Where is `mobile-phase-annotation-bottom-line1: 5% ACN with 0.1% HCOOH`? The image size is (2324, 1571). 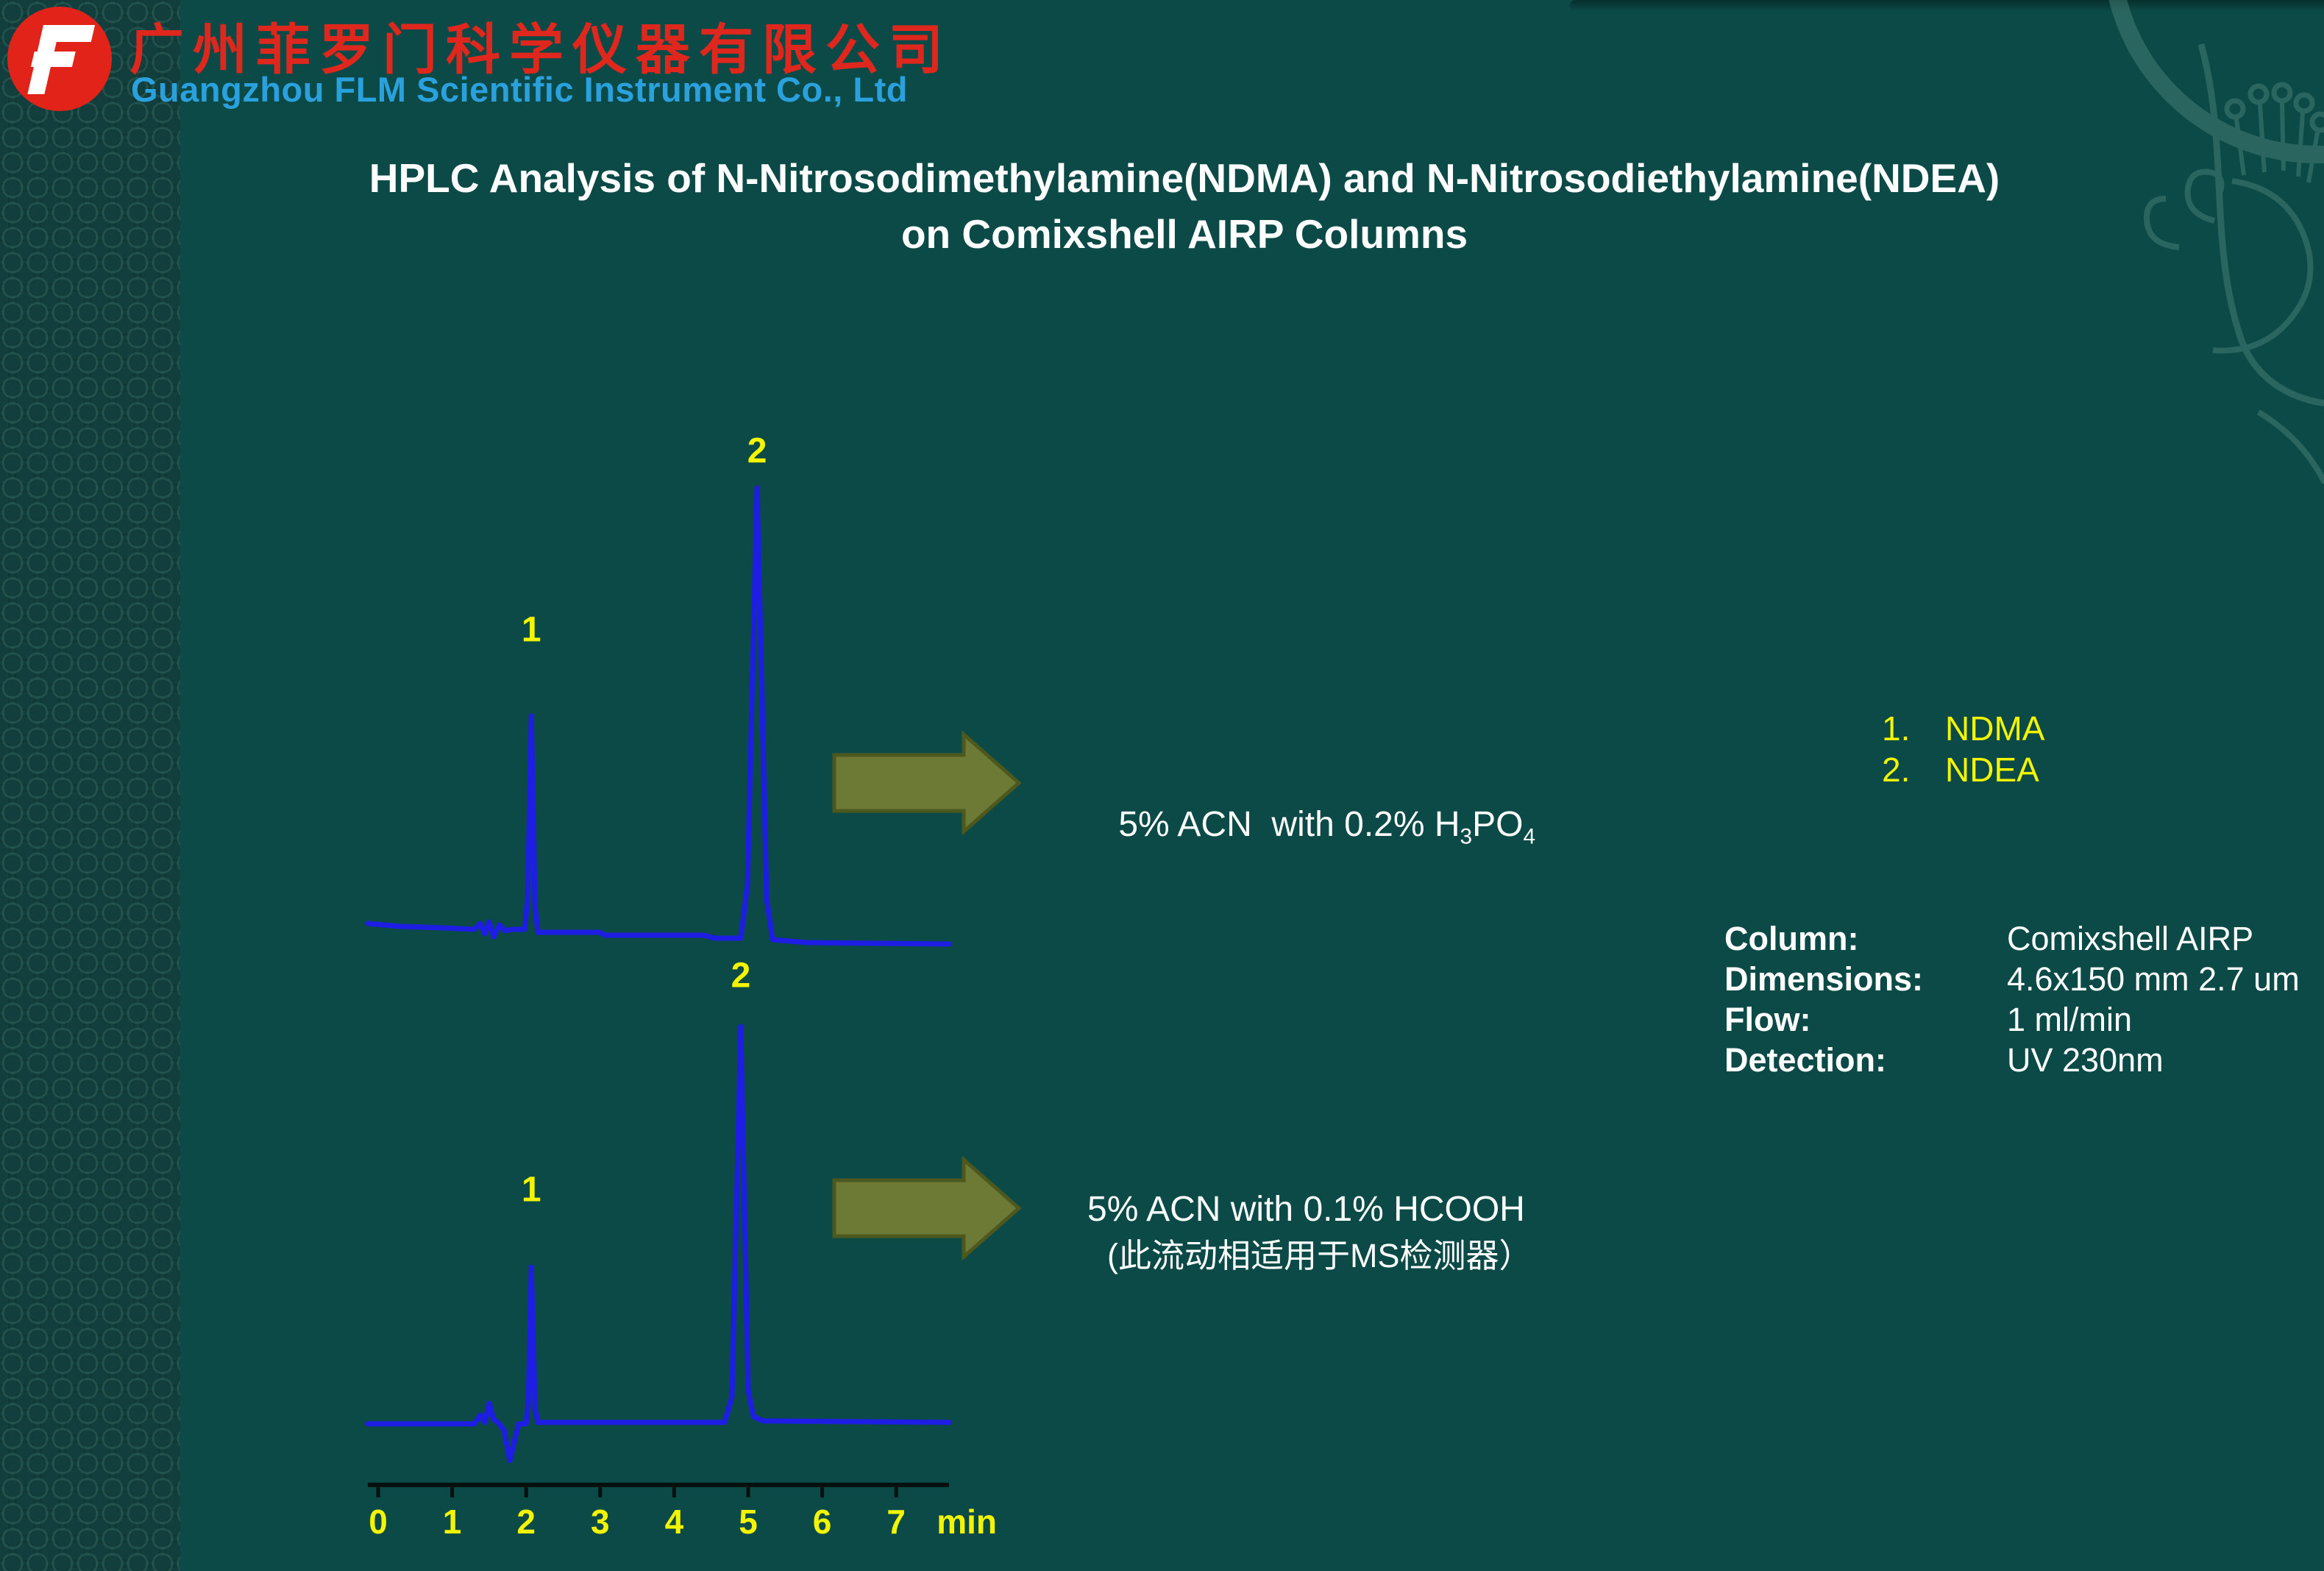 mobile-phase-annotation-bottom-line1: 5% ACN with 0.1% HCOOH is located at coordinates (1306, 1209).